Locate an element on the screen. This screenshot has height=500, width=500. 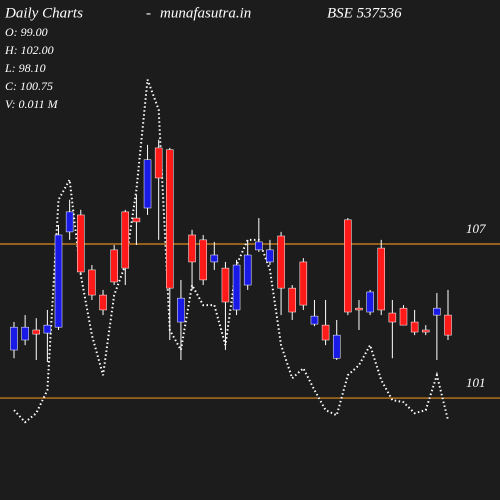
ohlc-info: C: 100.75 is located at coordinates (29, 86).